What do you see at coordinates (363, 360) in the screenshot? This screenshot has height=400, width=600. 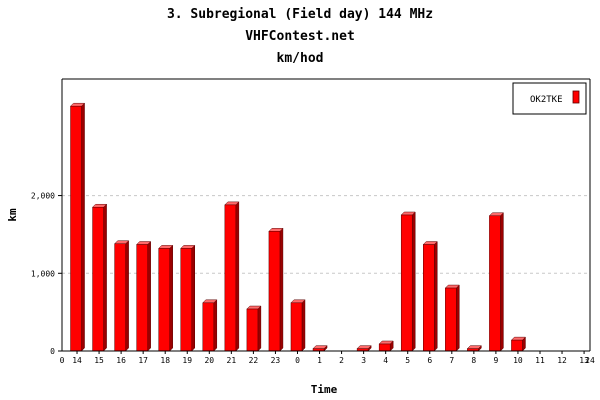 I see `x-tick-label: 3` at bounding box center [363, 360].